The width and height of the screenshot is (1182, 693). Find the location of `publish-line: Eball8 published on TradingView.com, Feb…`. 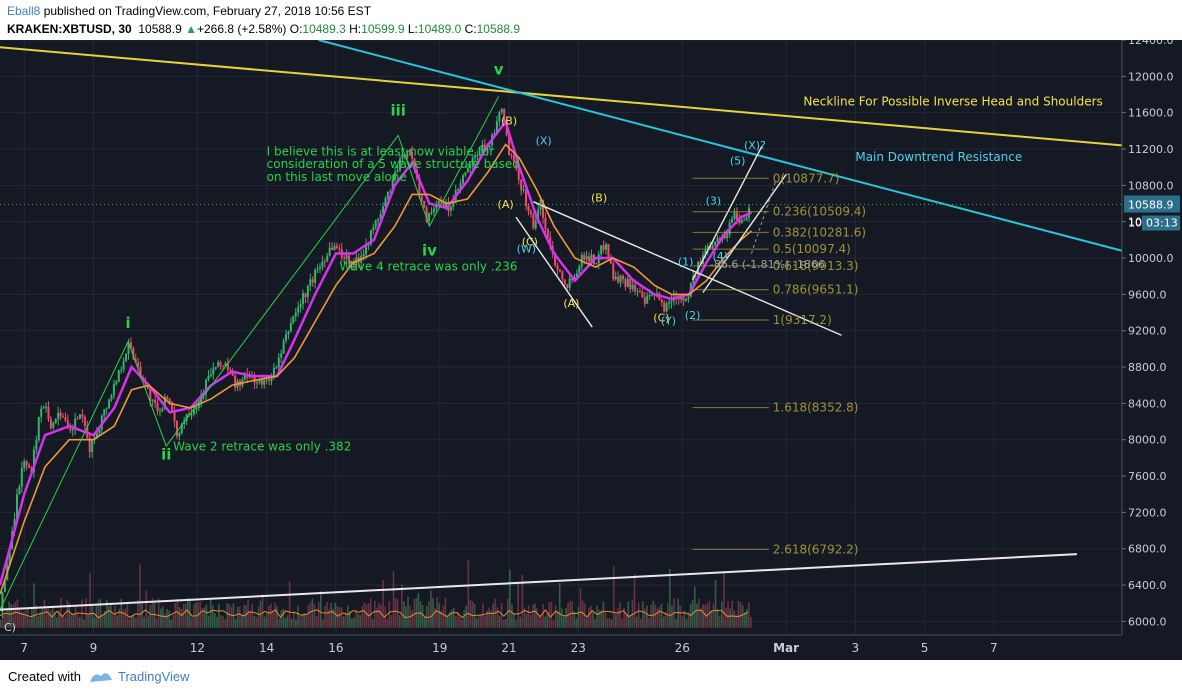

publish-line: Eball8 published on TradingView.com, Feb… is located at coordinates (189, 11).